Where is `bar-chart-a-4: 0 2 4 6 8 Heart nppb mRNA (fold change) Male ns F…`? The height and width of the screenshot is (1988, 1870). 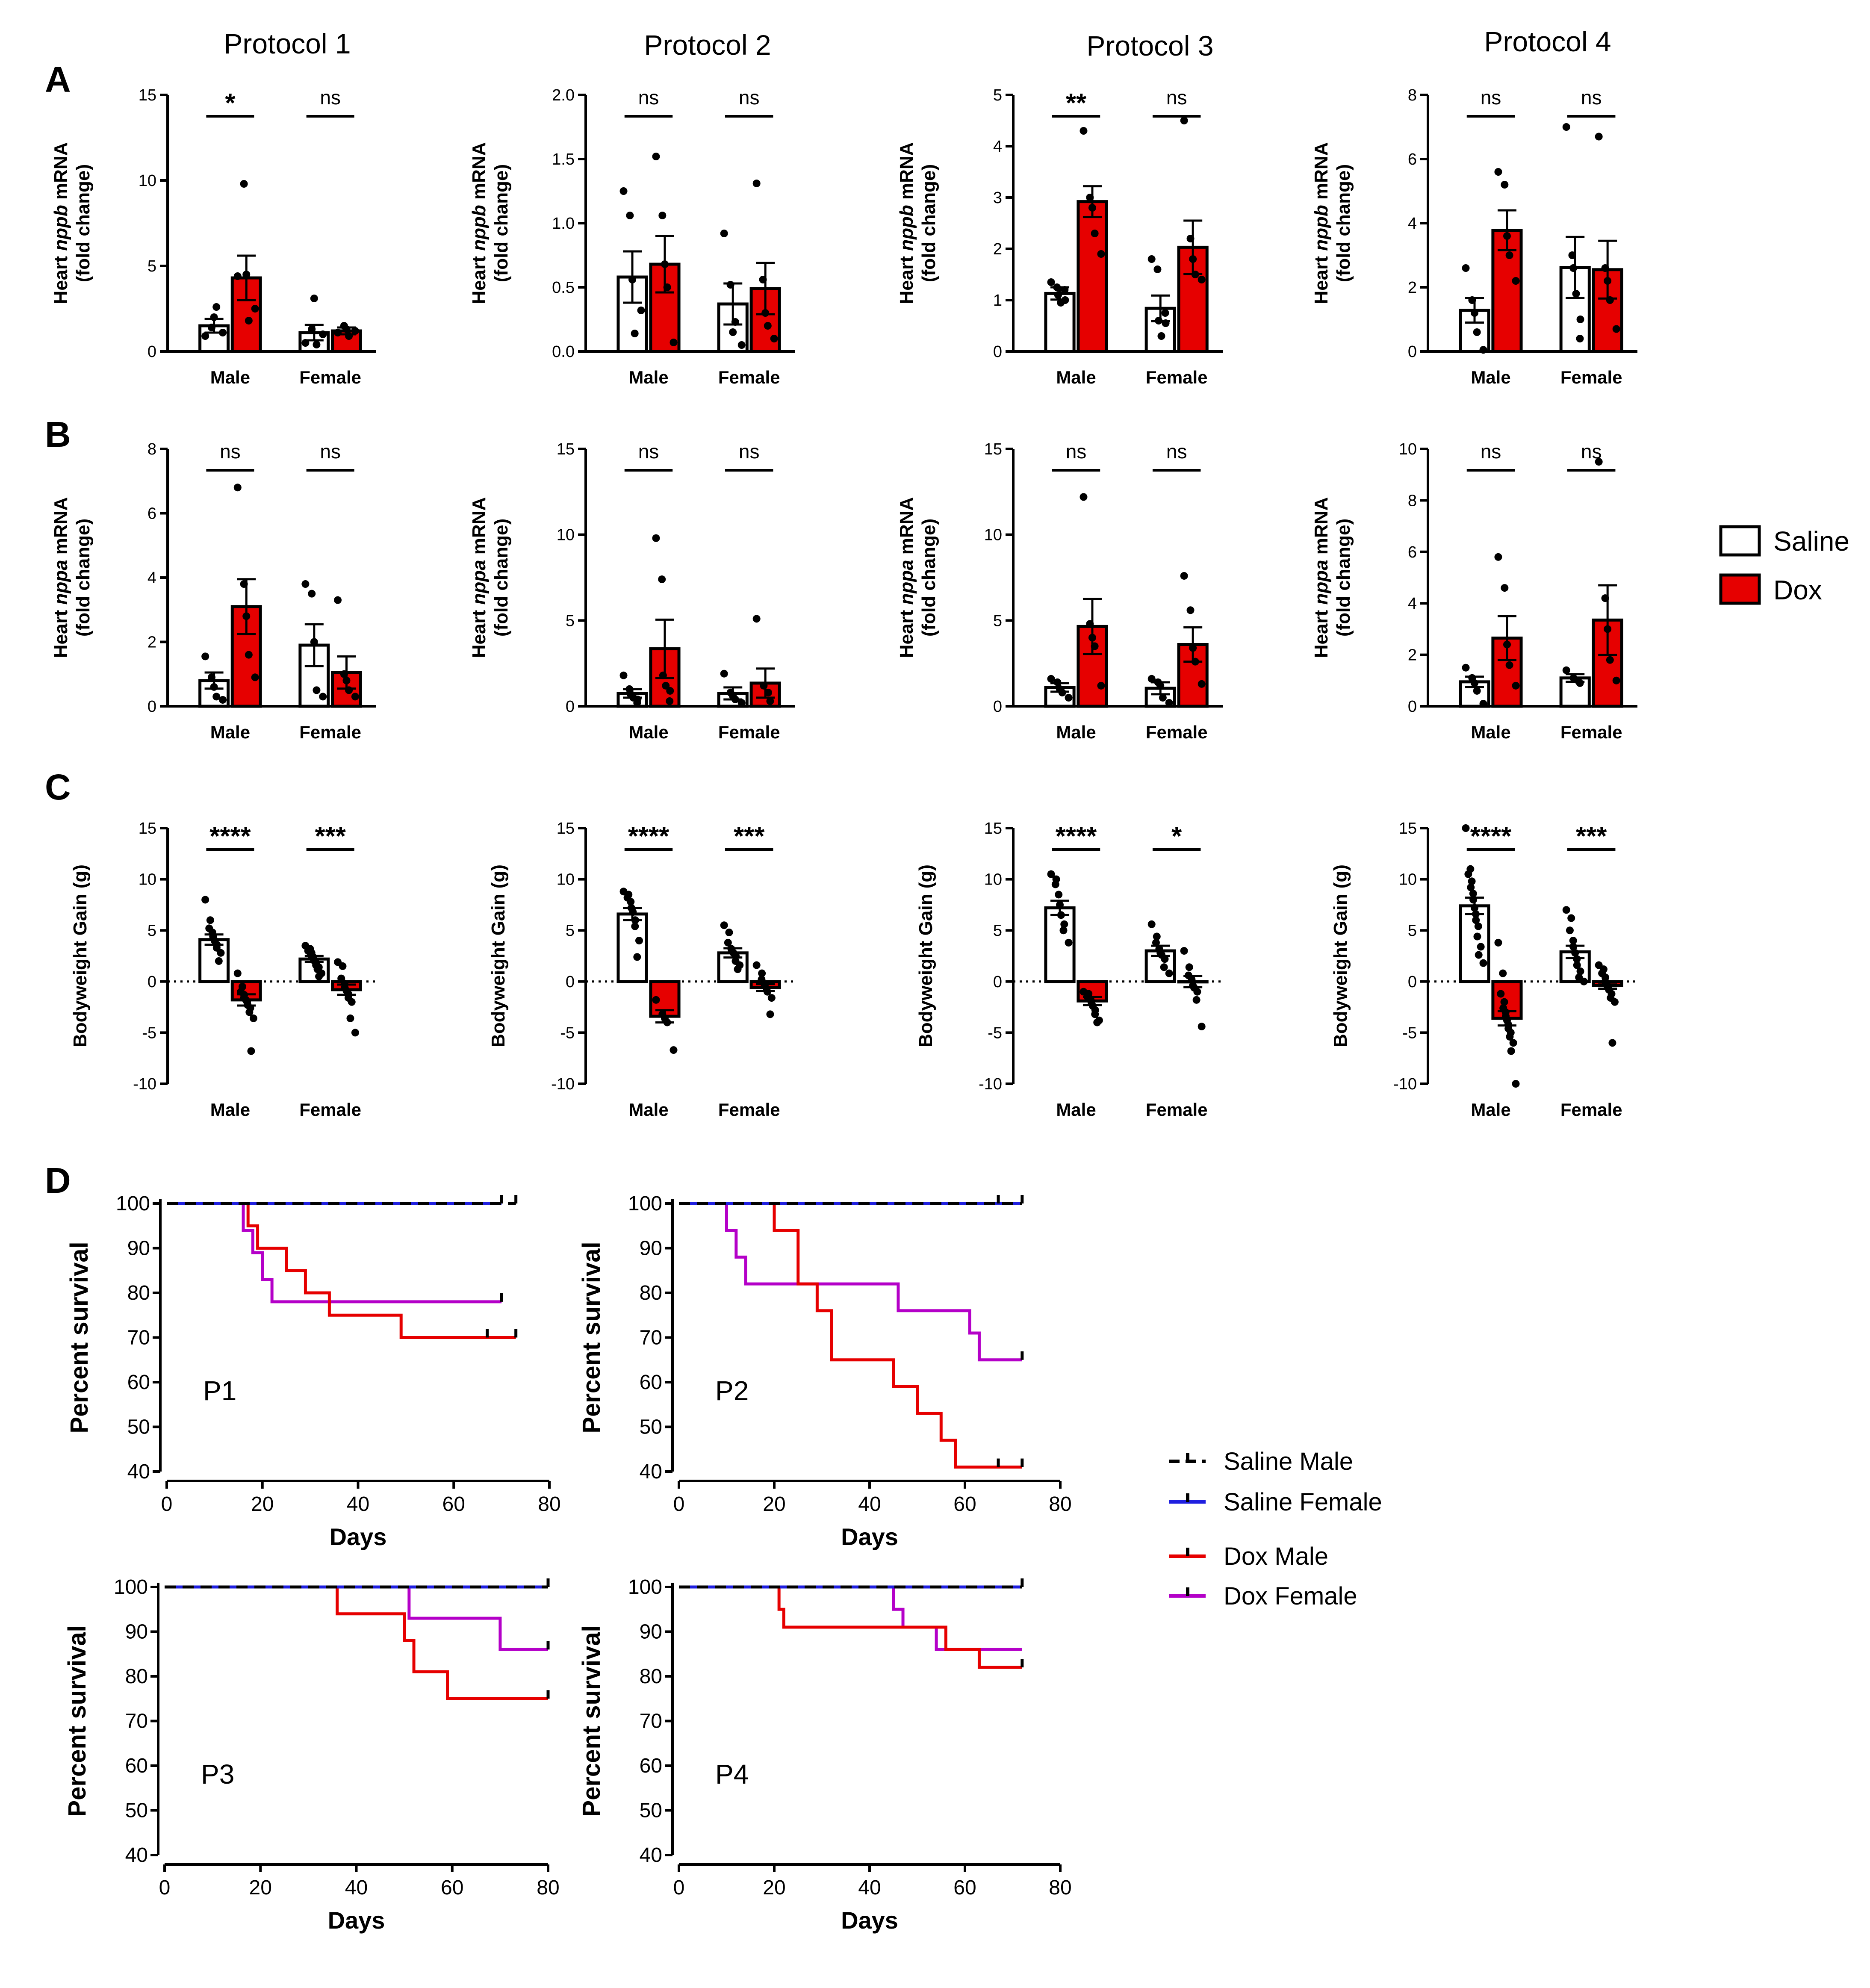
bar-chart-a-4: 0 2 4 6 8 Heart nppb mRNA (fold change) Male ns F… is located at coordinates (1474, 236).